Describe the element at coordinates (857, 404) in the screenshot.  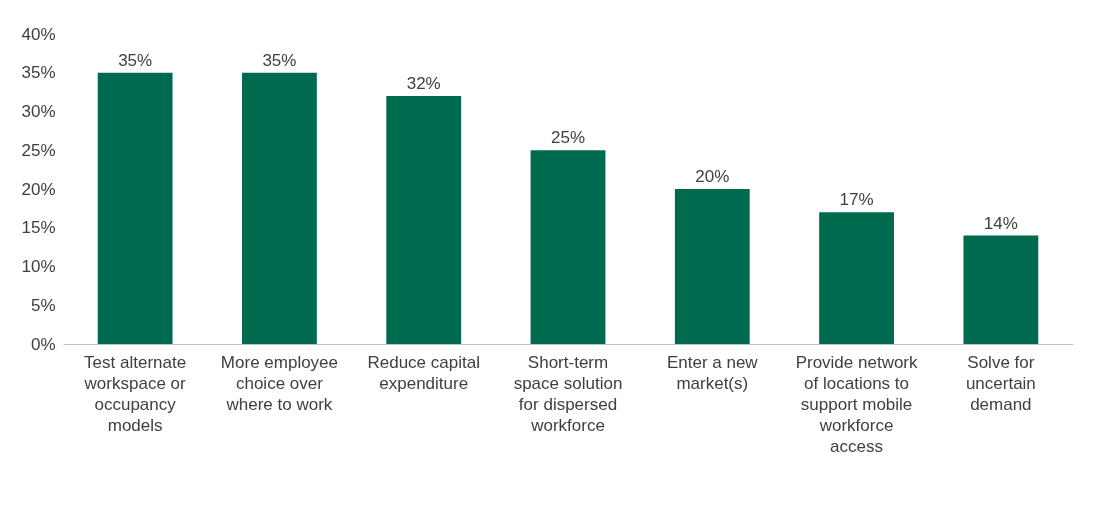
I see `x-tick-label: Provide network of locations to support mobile workforce access` at that location.